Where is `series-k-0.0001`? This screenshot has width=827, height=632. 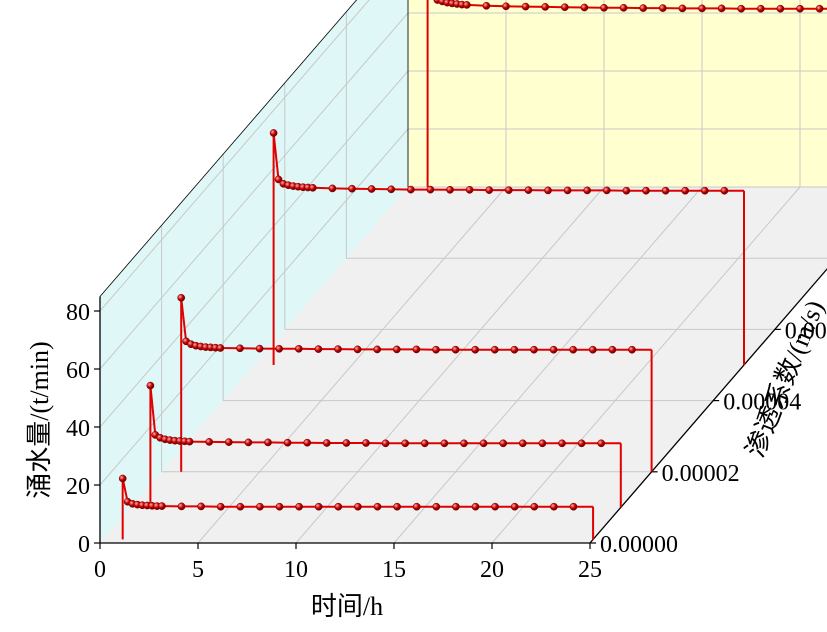
series-k-0.0001 is located at coordinates (626, 93).